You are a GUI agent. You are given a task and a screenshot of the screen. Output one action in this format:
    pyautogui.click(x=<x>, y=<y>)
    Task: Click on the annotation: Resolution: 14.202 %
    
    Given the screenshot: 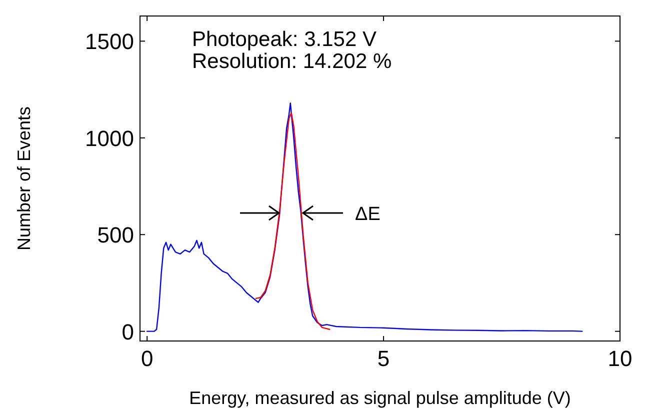 What is the action you would take?
    pyautogui.click(x=292, y=61)
    